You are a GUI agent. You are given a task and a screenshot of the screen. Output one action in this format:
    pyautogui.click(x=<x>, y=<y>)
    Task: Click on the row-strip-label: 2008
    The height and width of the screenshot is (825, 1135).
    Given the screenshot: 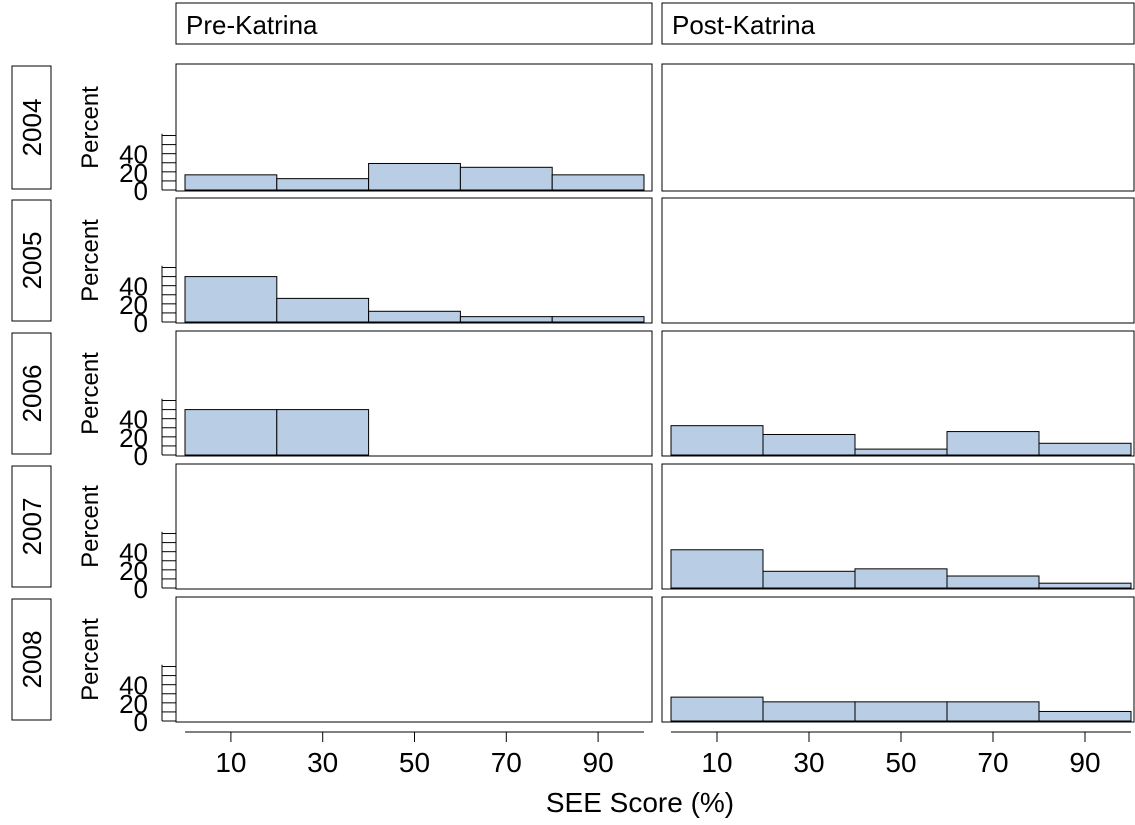 What is the action you would take?
    pyautogui.click(x=32, y=660)
    